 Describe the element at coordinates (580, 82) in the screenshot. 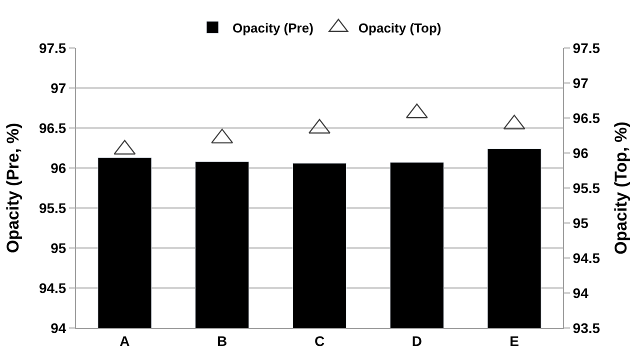

I see `y2-tick-label: 97` at that location.